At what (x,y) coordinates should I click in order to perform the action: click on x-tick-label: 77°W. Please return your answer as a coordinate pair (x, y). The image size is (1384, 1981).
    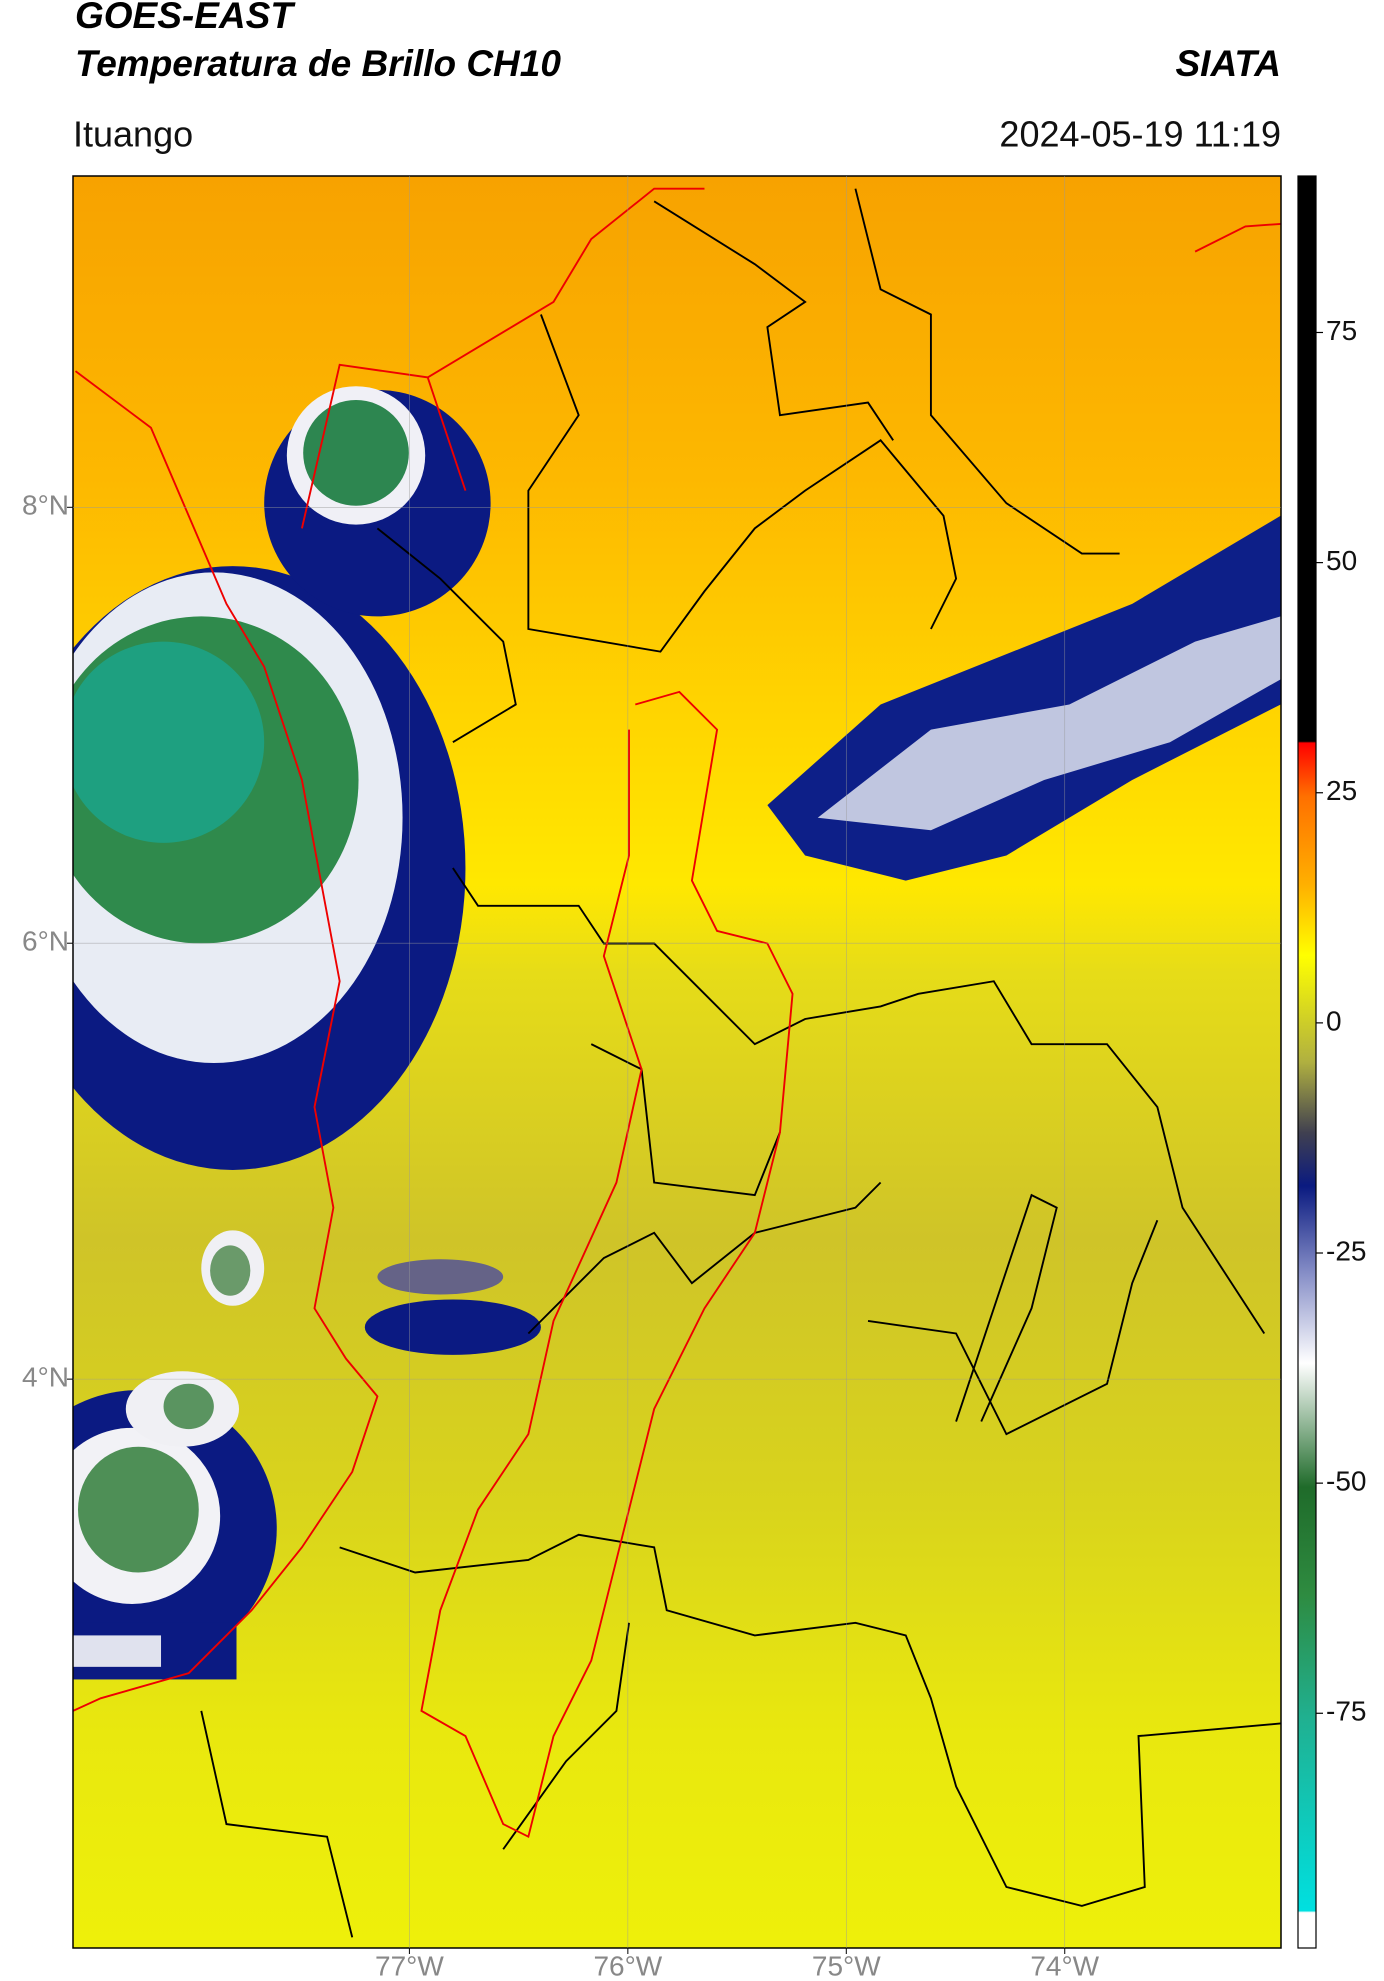
    Looking at the image, I should click on (409, 1965).